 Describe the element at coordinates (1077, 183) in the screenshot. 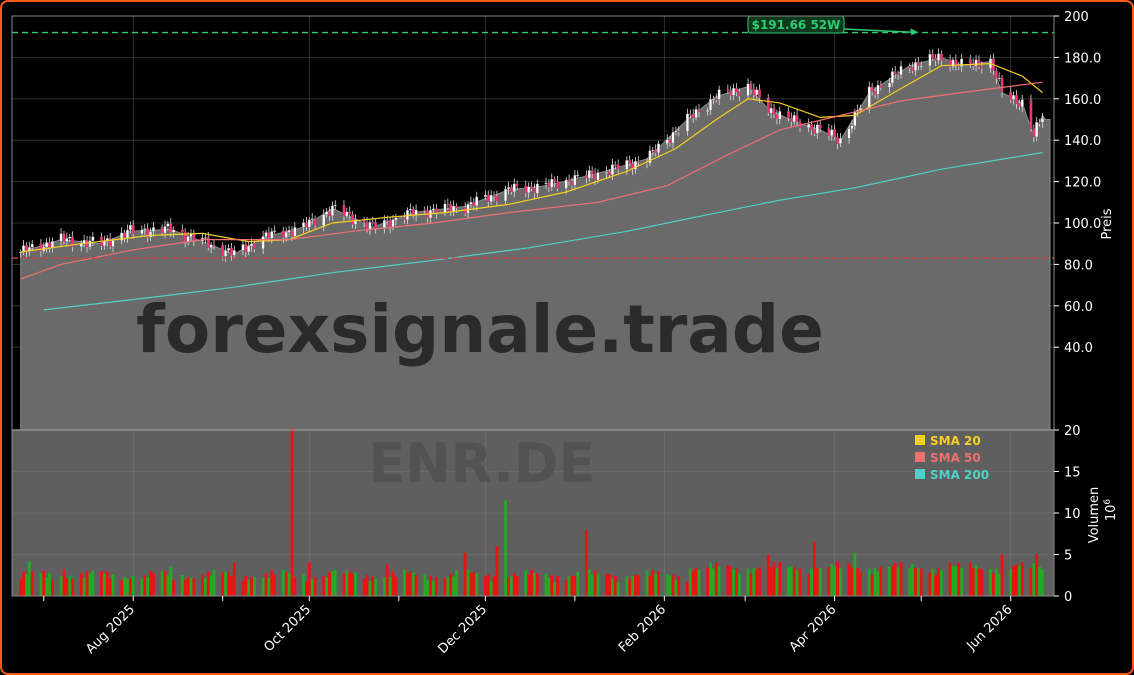

I see `price-axis-ticks: 40.0 60.0 80.0 100.0 120.0 140.0 160.0 180.0 200` at that location.